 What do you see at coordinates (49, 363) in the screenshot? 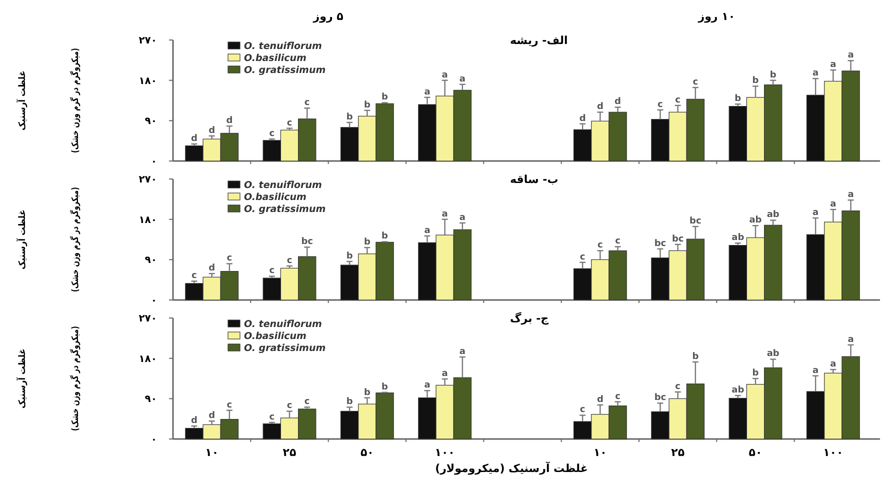
I see `text: غلظت آرسنیک (میکروگرم در گرم وزن خشک)` at bounding box center [49, 363].